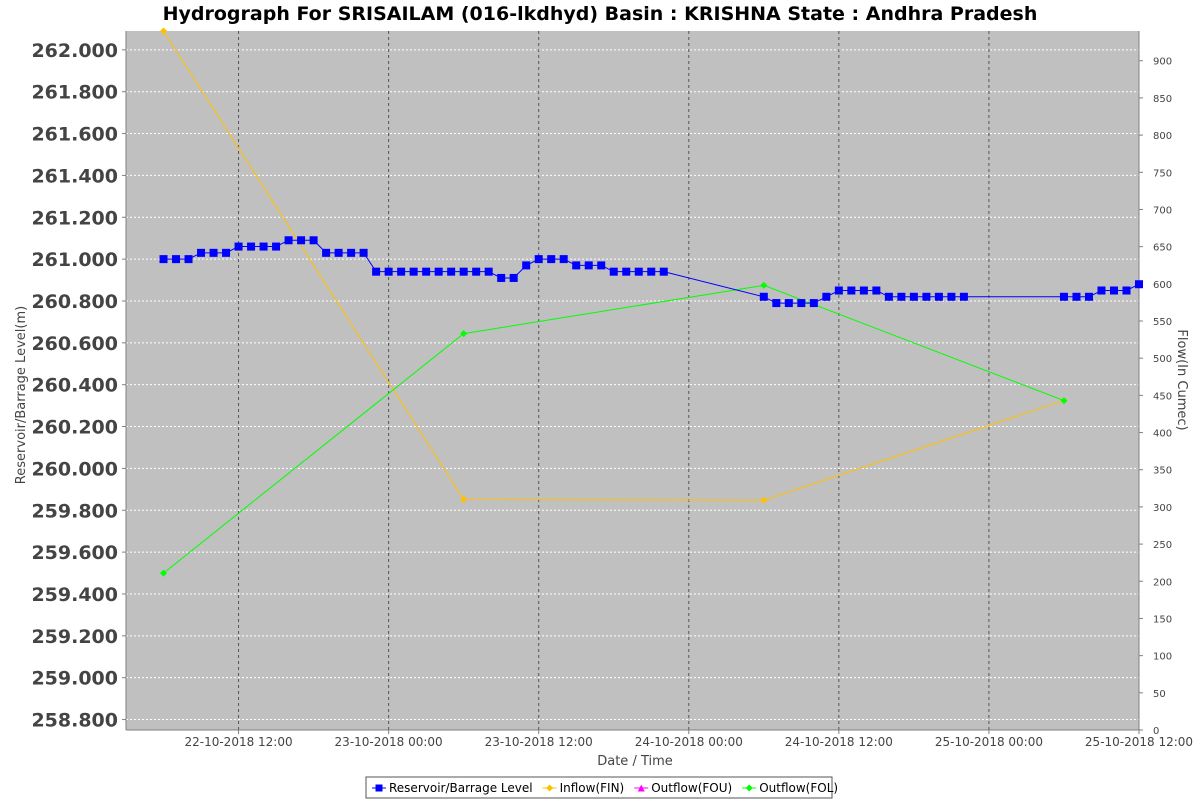  What do you see at coordinates (691, 788) in the screenshot?
I see `legend-label: Outflow(FOU)` at bounding box center [691, 788].